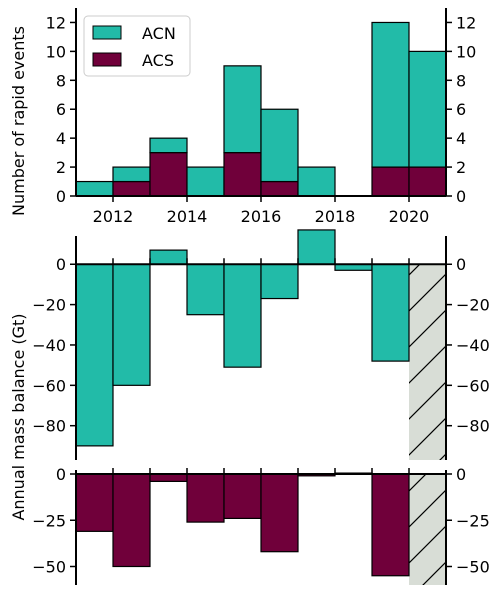 Image resolution: width=503 pixels, height=595 pixels. I want to click on ytick-label-right-top: 0, so click(461, 196).